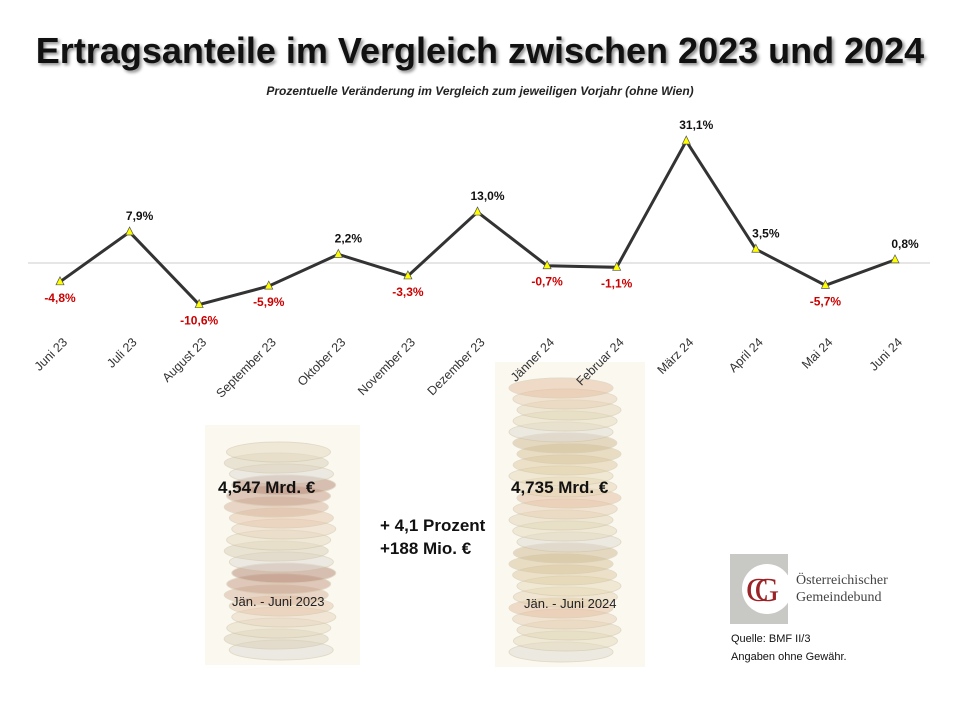  Describe the element at coordinates (386, 366) in the screenshot. I see `x-tick-label: November 23` at that location.